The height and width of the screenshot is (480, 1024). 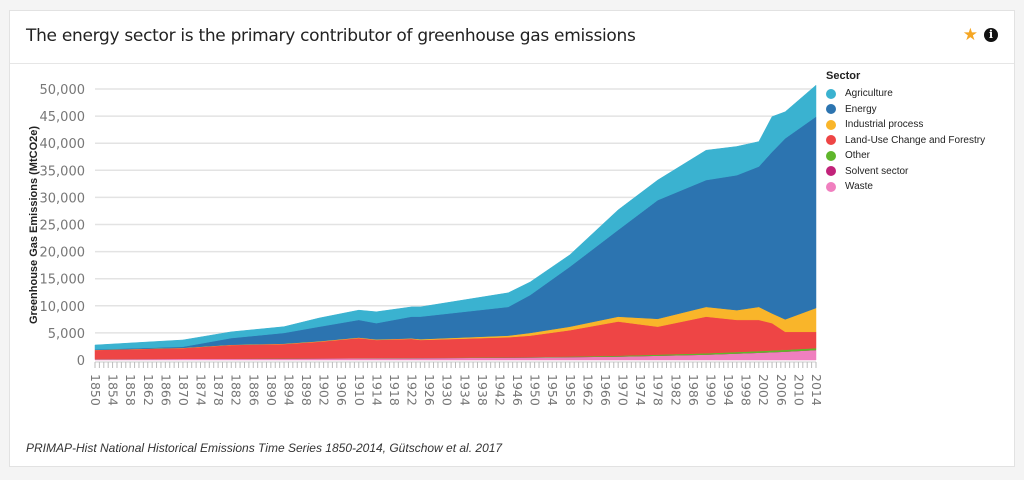 What do you see at coordinates (359, 390) in the screenshot?
I see `x-tick-label: 1910` at bounding box center [359, 390].